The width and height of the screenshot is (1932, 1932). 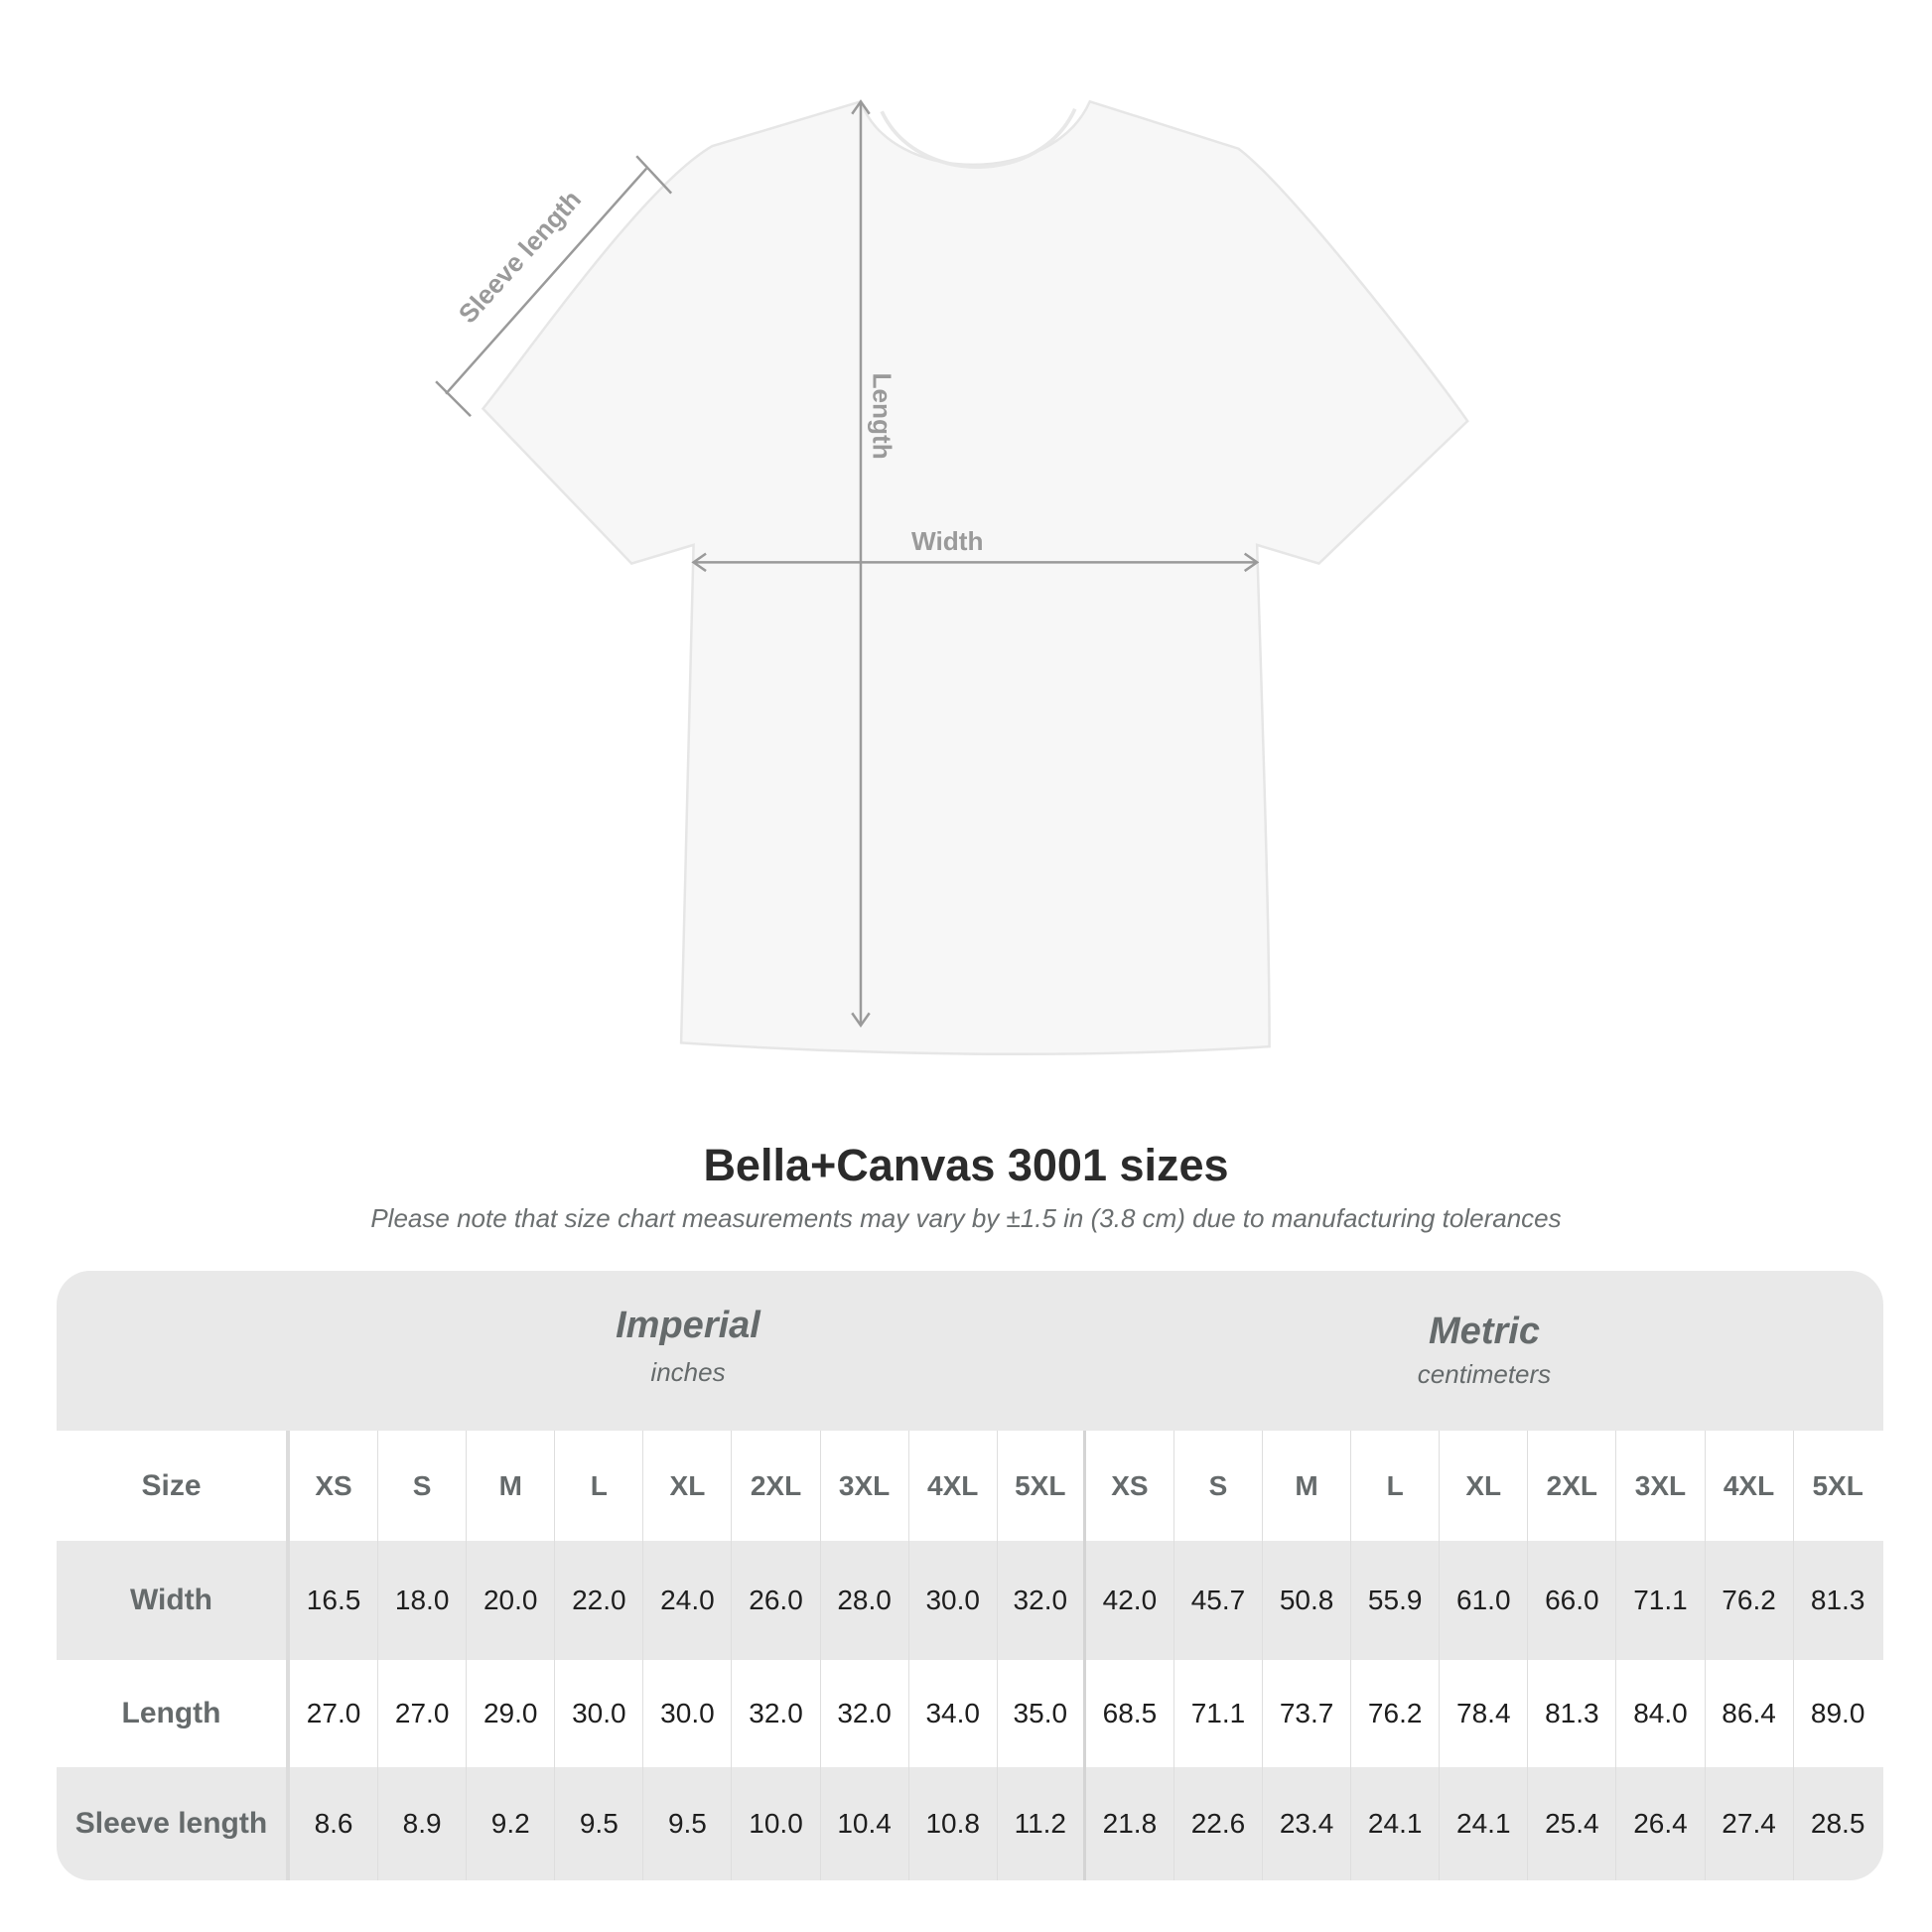 What do you see at coordinates (1485, 1600) in the screenshot?
I see `metric-value-cell: 61.0` at bounding box center [1485, 1600].